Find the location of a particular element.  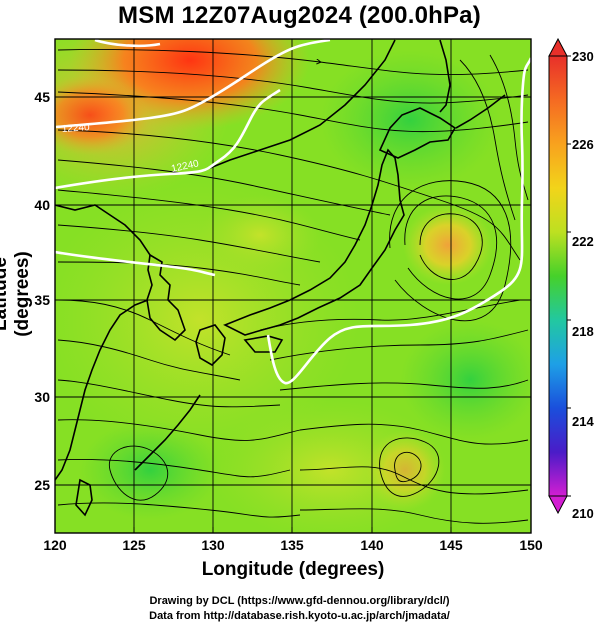

colorbar-scale is located at coordinates (558, 276).